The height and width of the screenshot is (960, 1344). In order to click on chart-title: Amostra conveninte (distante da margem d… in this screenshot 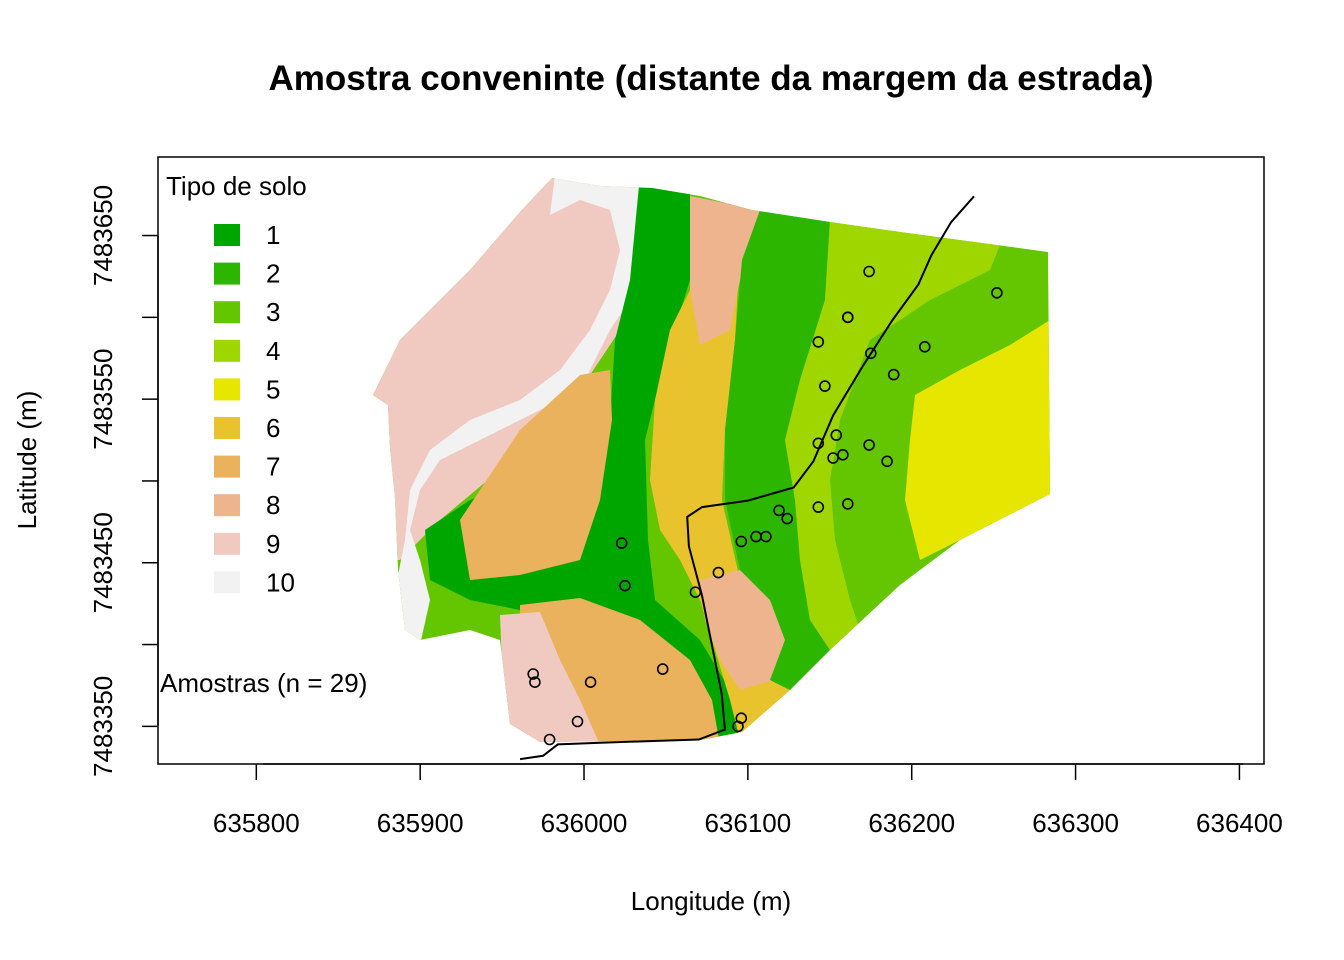, I will do `click(711, 78)`.